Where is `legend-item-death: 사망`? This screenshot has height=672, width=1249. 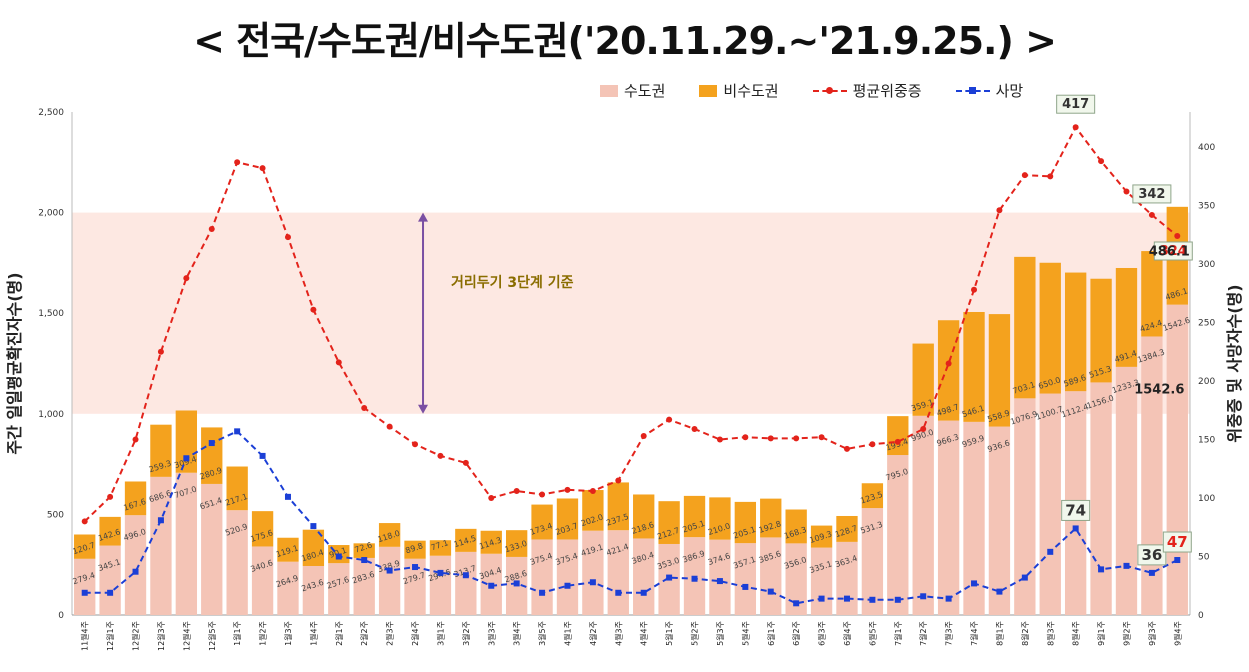 legend-item-death: 사망 is located at coordinates (989, 90).